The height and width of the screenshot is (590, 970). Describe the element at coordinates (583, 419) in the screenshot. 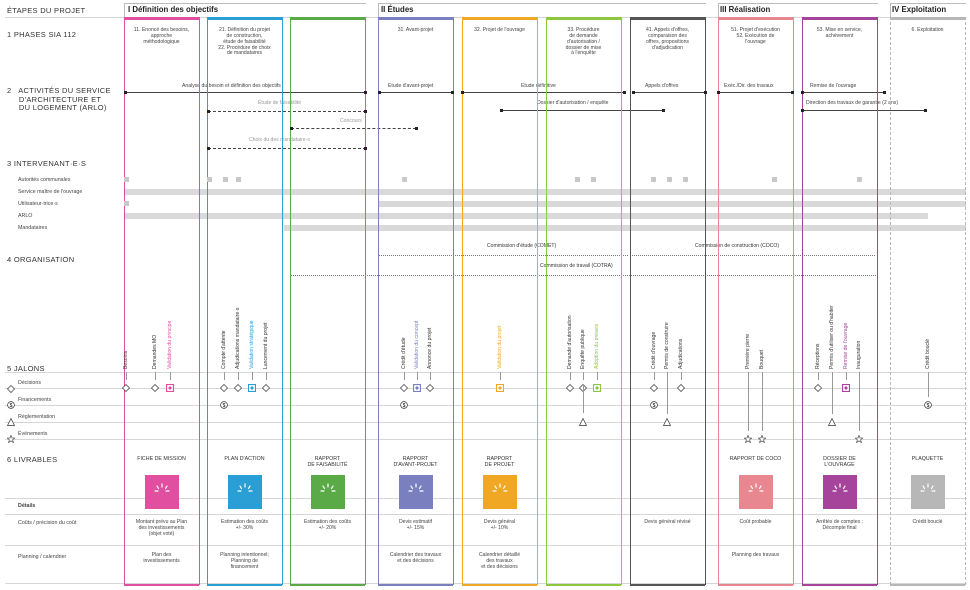

I see `reglementation-icon` at that location.